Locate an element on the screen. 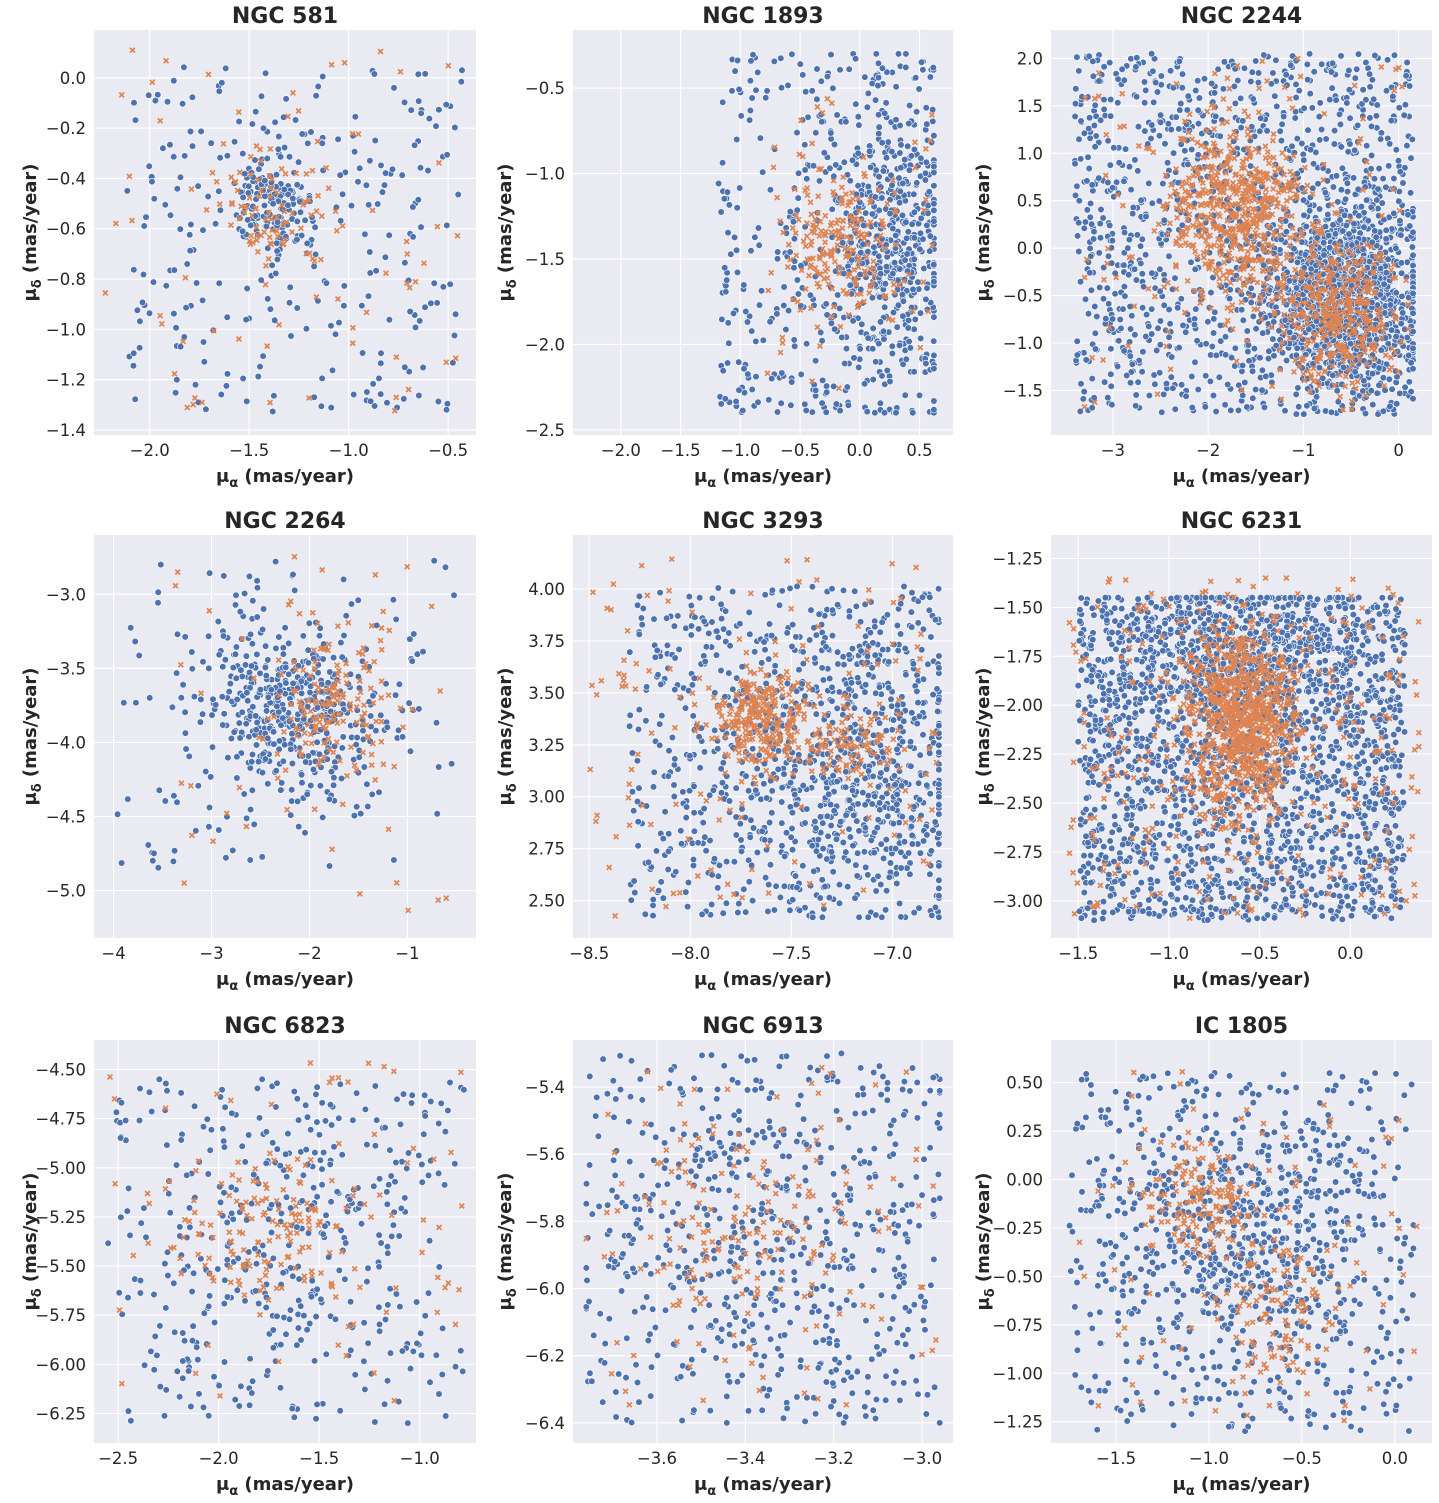 The height and width of the screenshot is (1503, 1439). non-members-series is located at coordinates (850, 243).